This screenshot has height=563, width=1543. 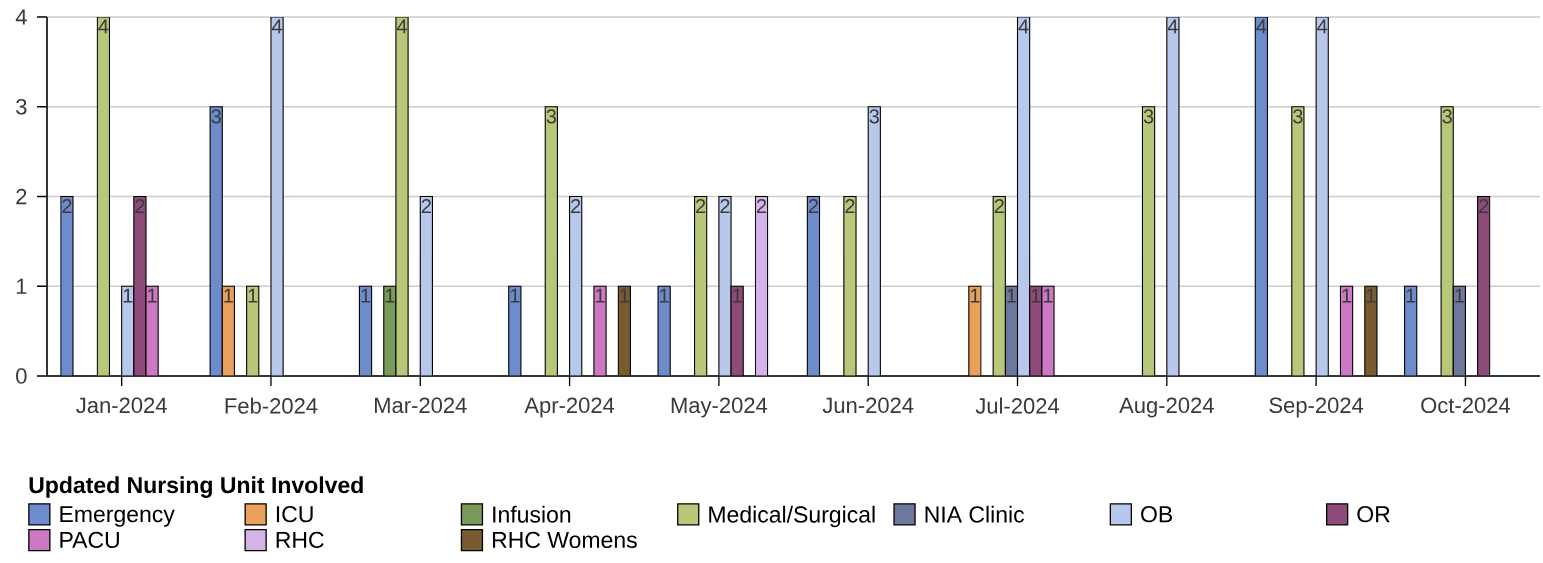 I want to click on x-tick-label: Sep-2024, so click(x=1316, y=407).